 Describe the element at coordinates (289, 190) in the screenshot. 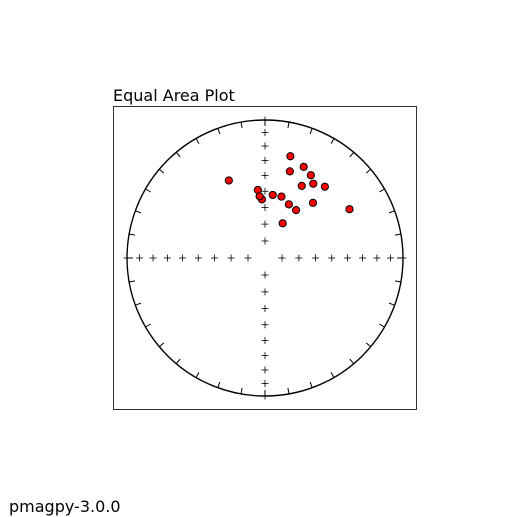

I see `data-points` at that location.